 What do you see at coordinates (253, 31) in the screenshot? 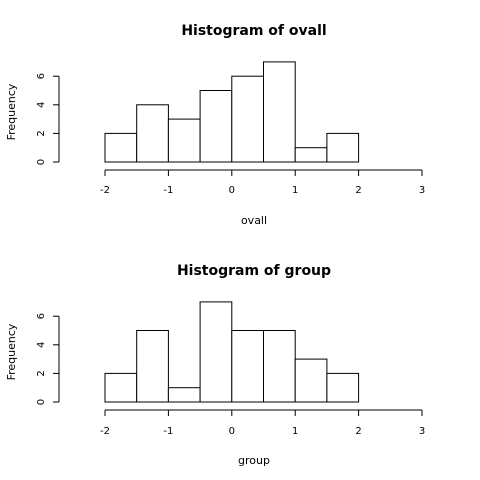
I see `chart-title-1: Histogram of ovall` at bounding box center [253, 31].